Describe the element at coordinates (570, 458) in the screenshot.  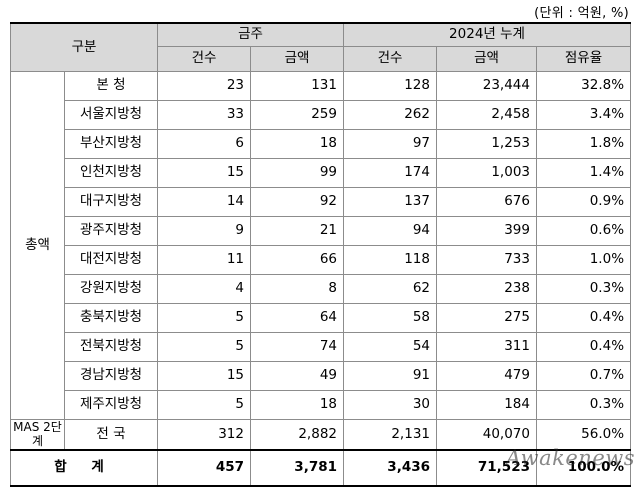
I see `watermark-logo: Awakenews` at that location.